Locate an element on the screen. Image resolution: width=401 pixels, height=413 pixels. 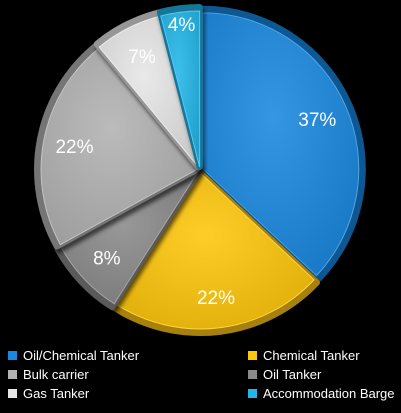
legend-item-oil-chemical-tanker: Oil/Chemical Tanker is located at coordinates (128, 355).